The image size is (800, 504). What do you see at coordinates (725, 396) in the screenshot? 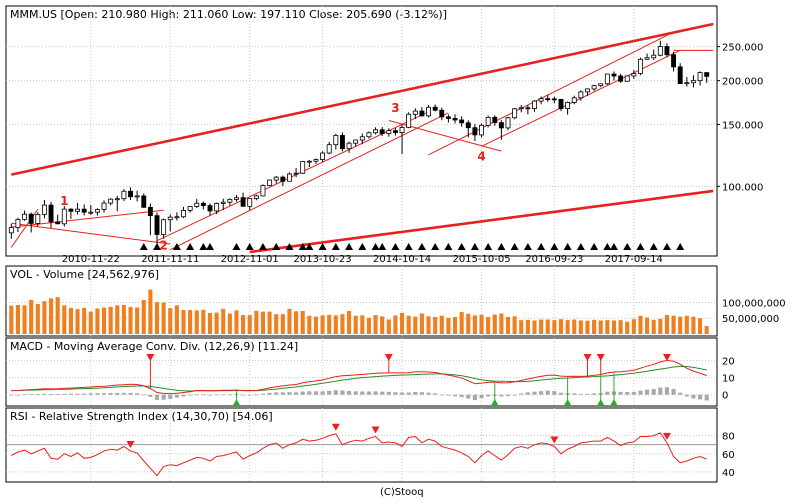
I see `macd-tick-label: 0` at bounding box center [725, 396].